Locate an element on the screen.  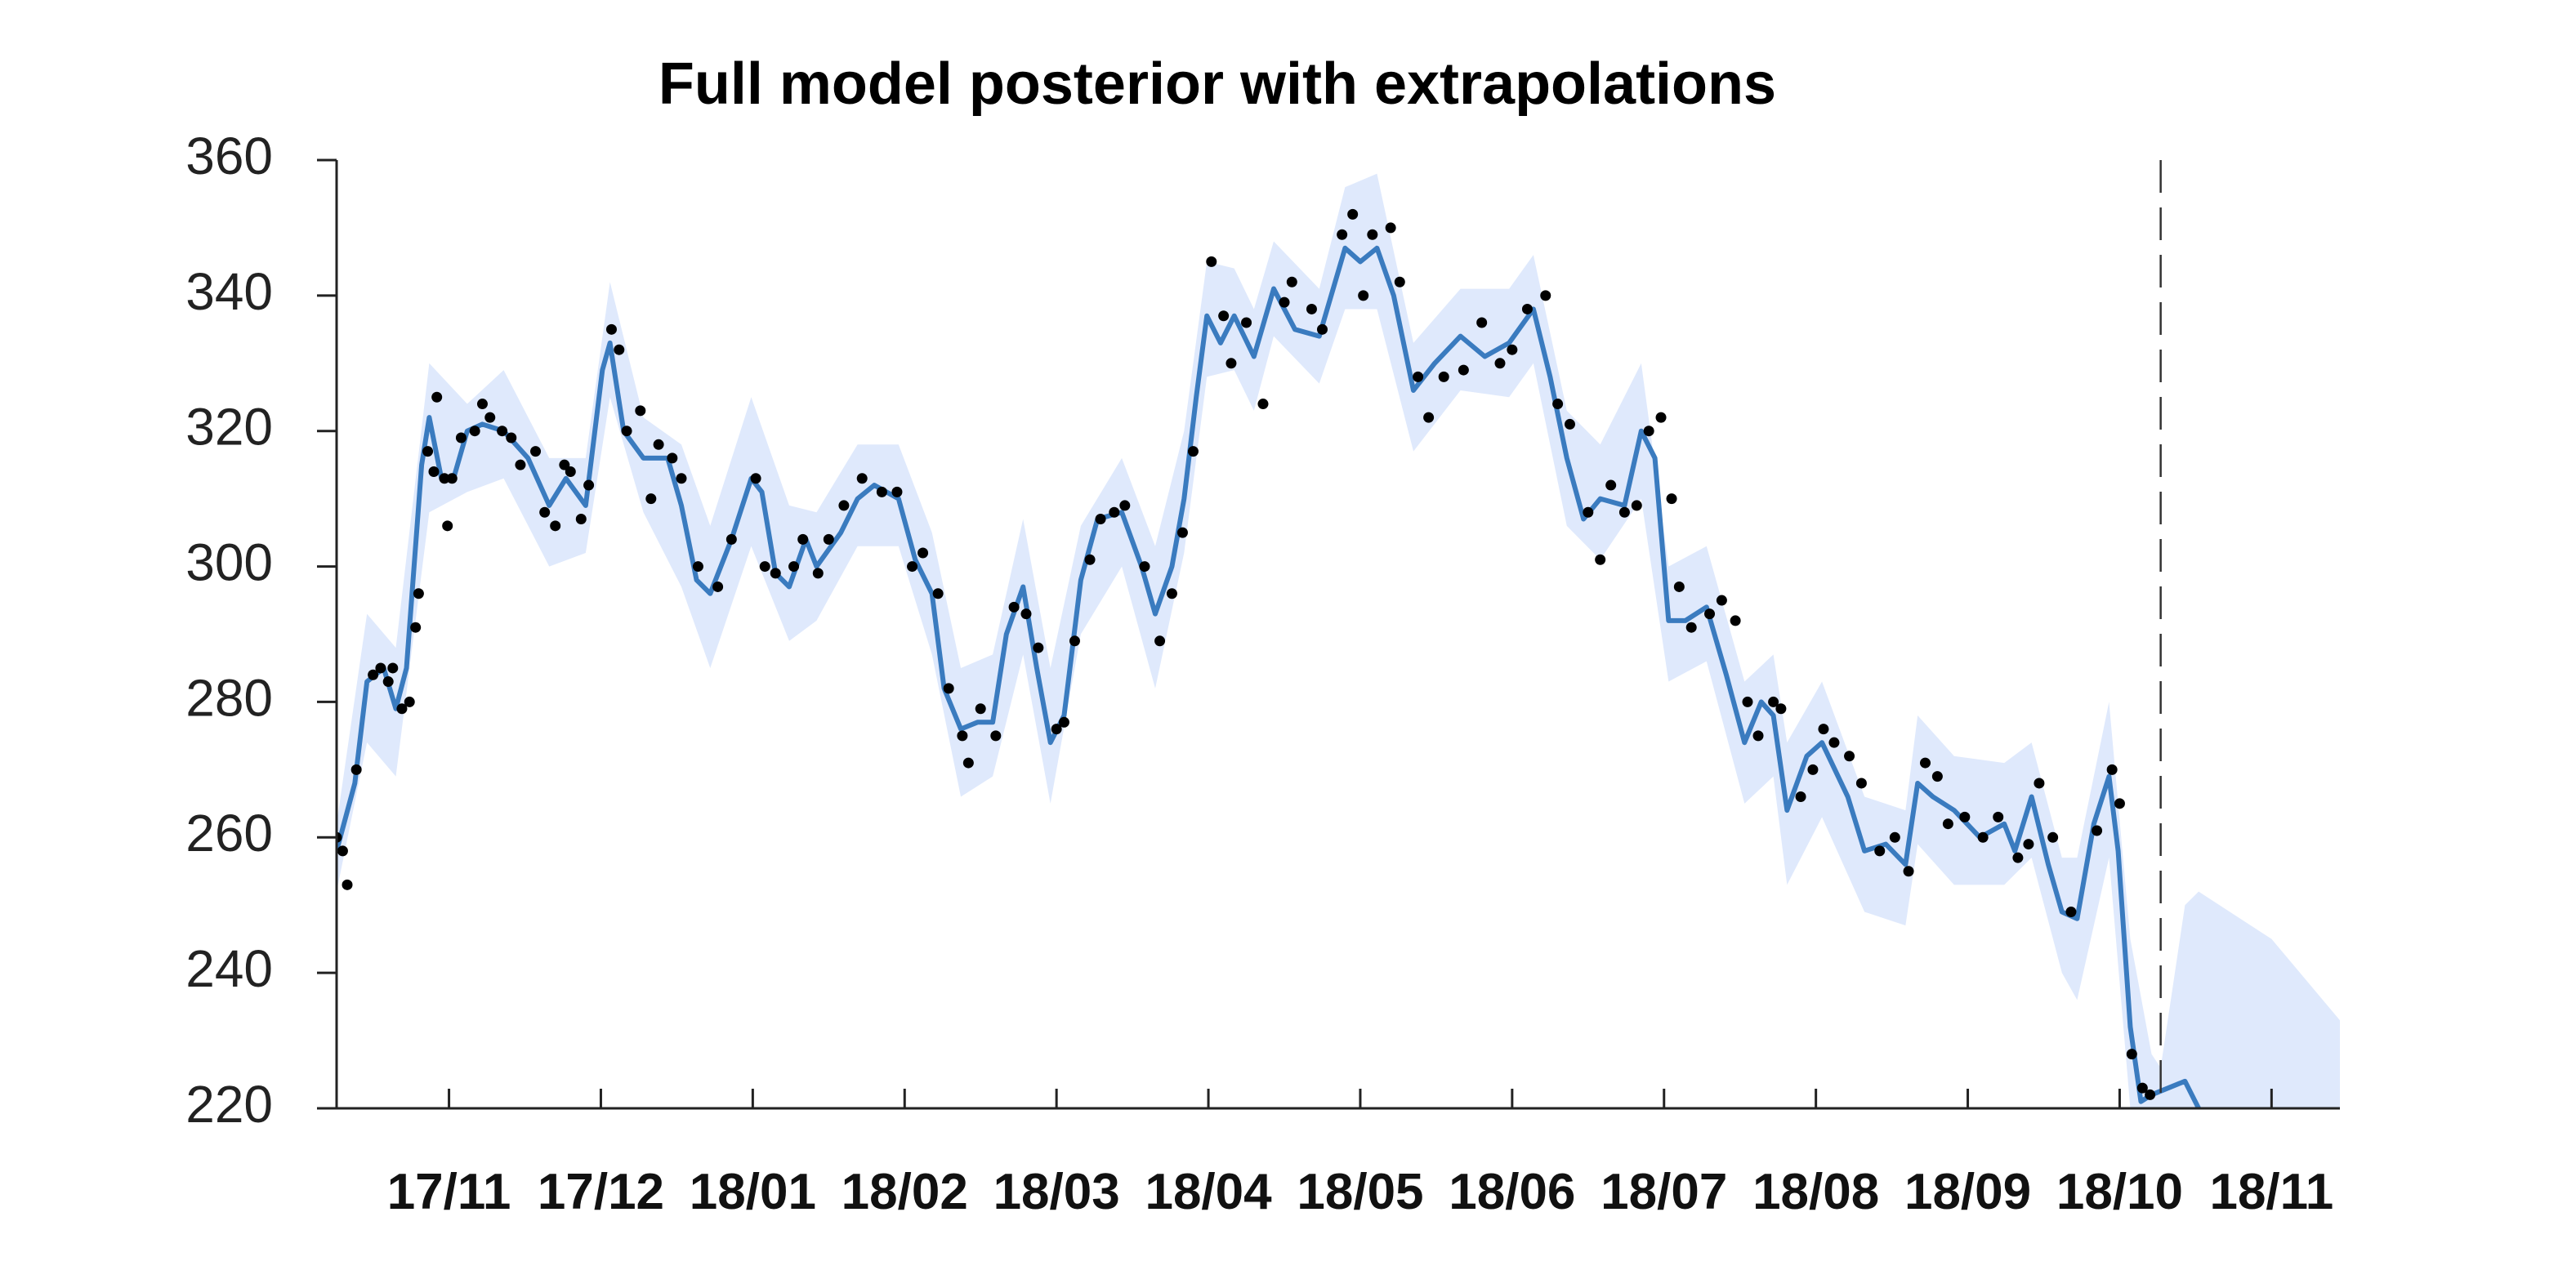
y-tick-label: 240 is located at coordinates (229, 968).